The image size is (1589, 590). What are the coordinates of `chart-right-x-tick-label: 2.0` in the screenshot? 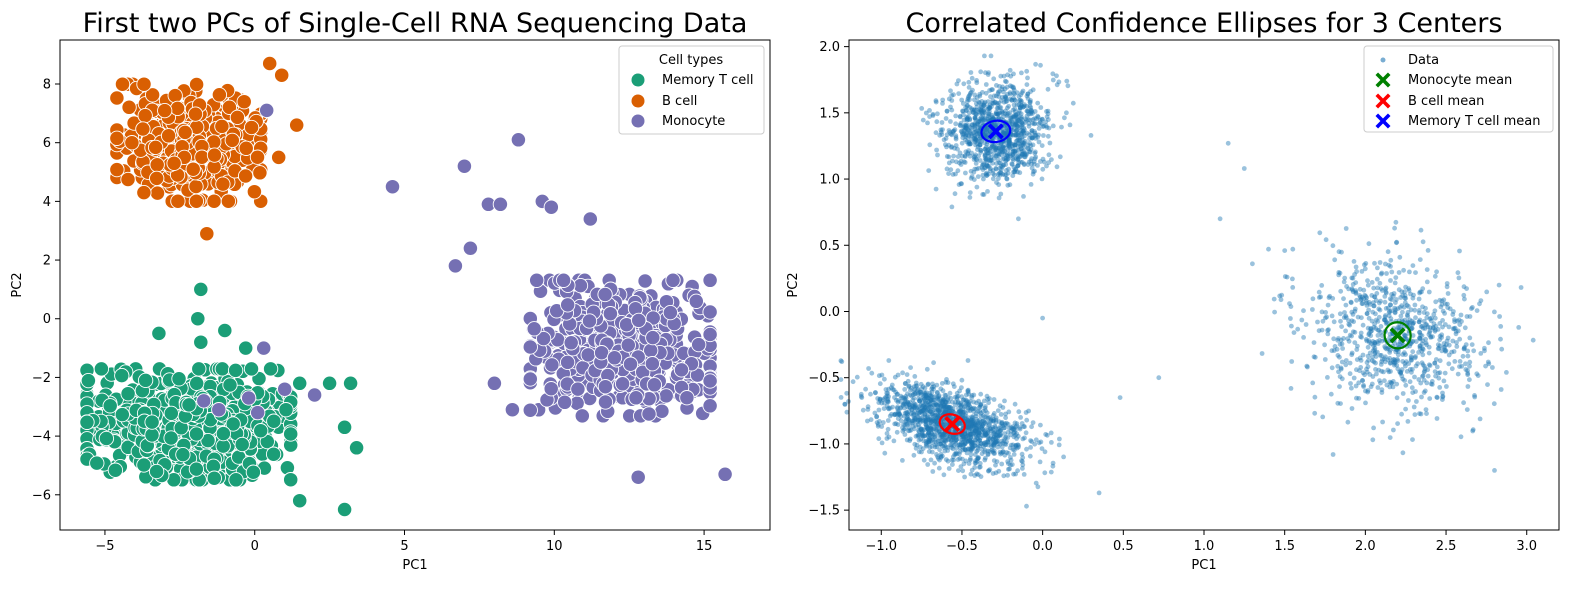 It's located at (1365, 546).